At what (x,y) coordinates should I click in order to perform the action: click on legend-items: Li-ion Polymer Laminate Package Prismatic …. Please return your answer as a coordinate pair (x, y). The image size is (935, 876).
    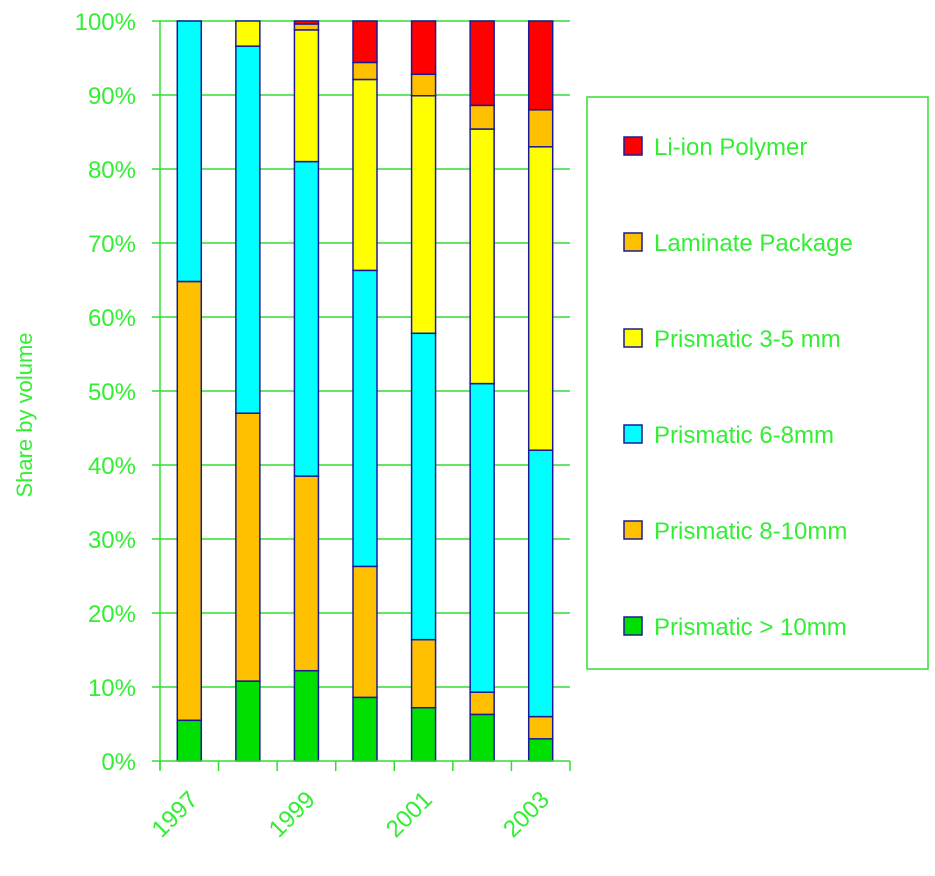
    Looking at the image, I should click on (738, 387).